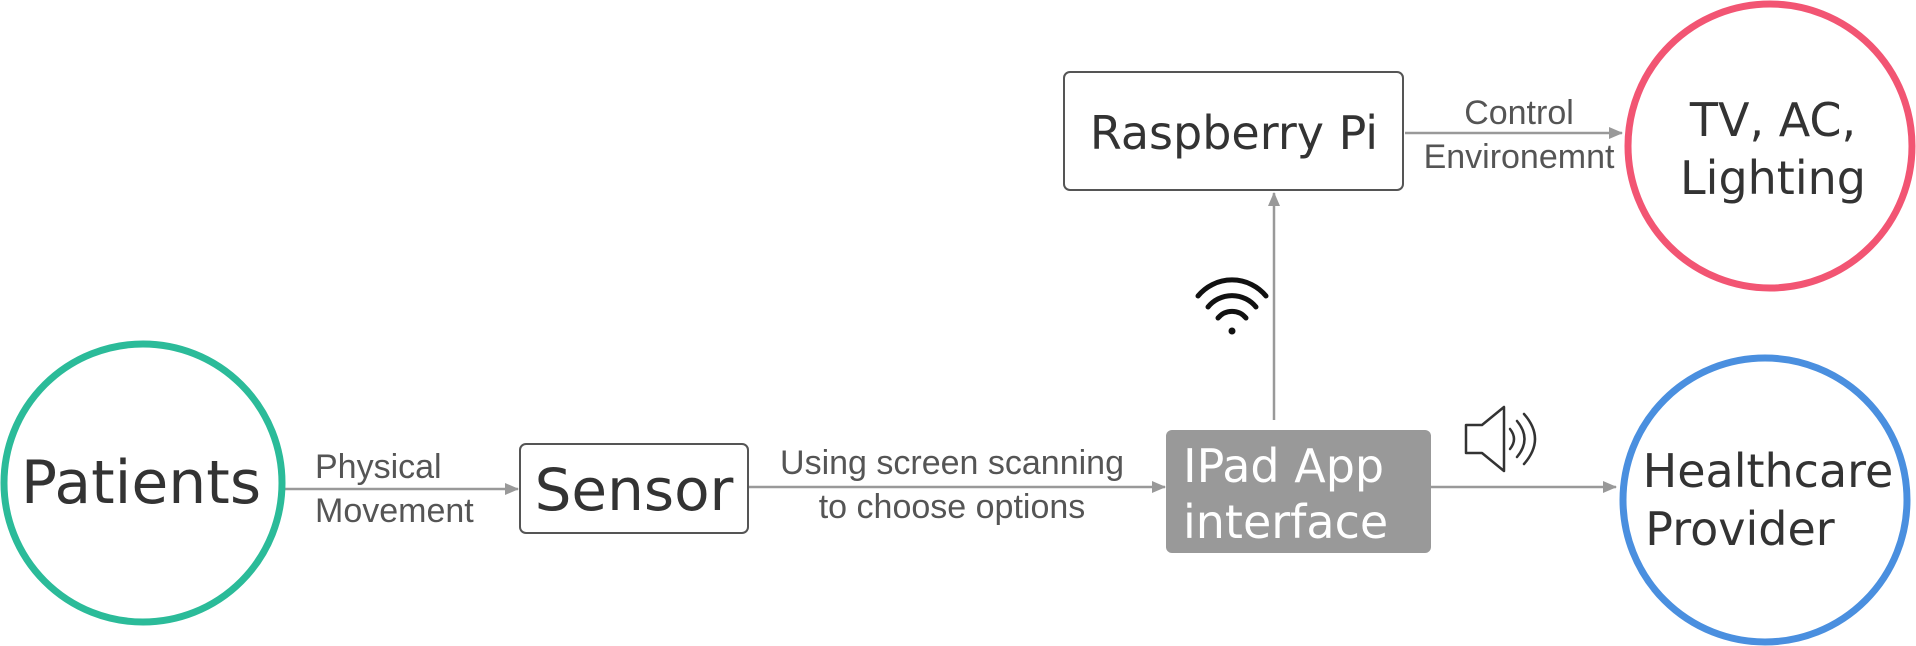 This screenshot has height=646, width=1916. Describe the element at coordinates (1283, 466) in the screenshot. I see `ipad-app-label-line1: IPad App` at that location.